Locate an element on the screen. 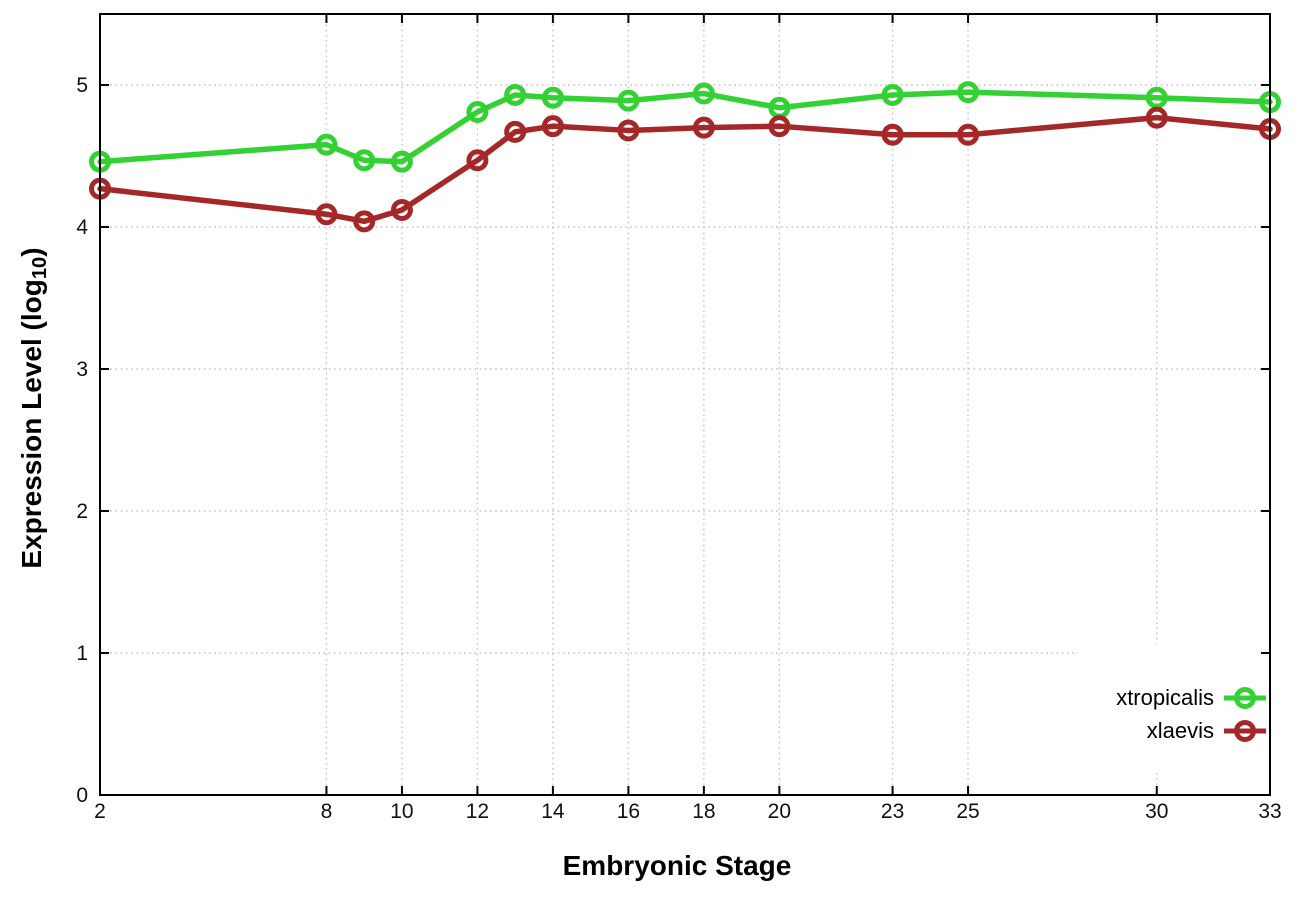  legend-item-xtropicalis: xtropicalis is located at coordinates (1191, 698).